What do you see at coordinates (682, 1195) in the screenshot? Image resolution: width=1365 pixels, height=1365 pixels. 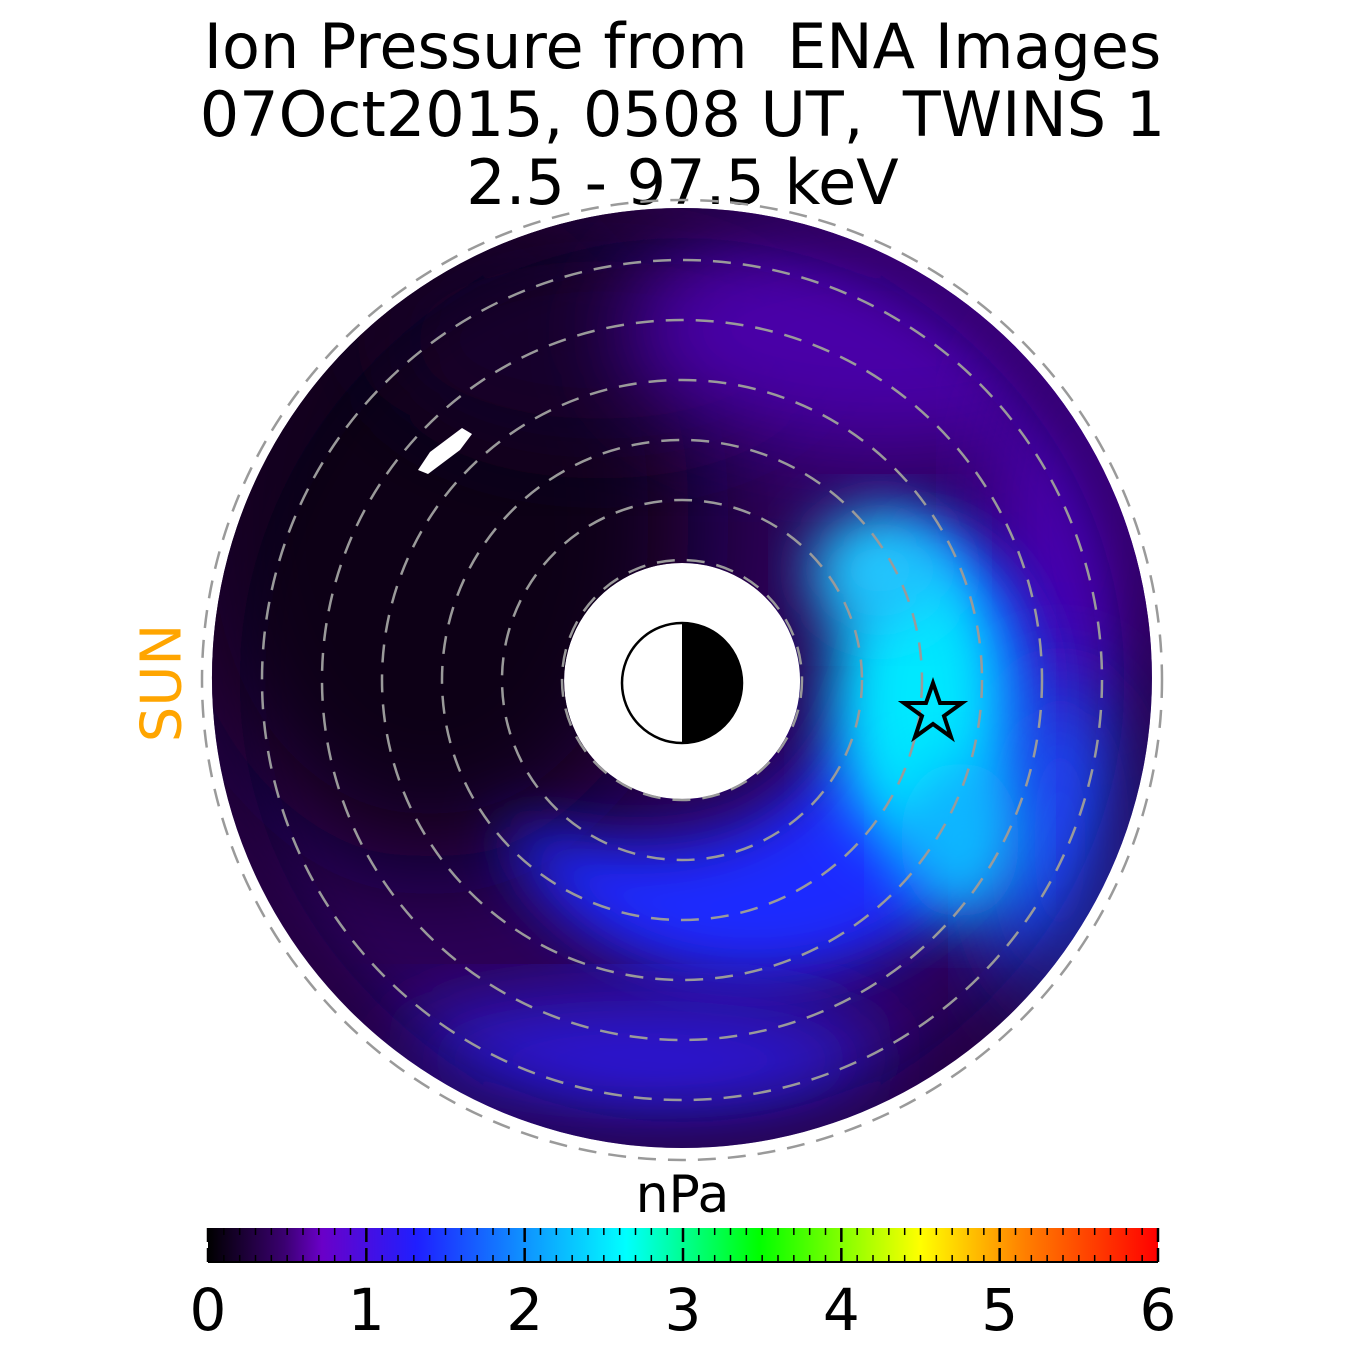 I see `colorbar-unit: nPa` at bounding box center [682, 1195].